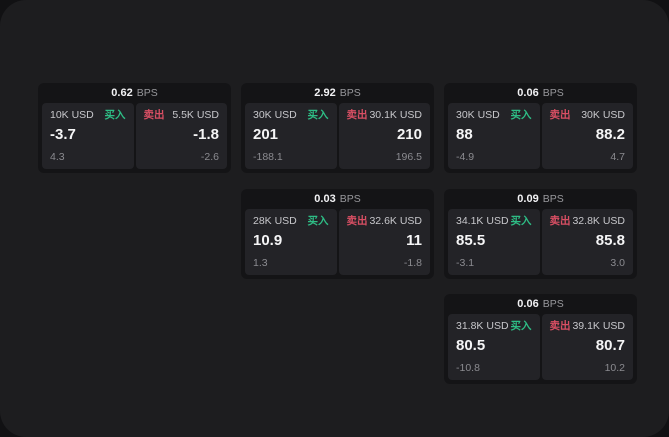 This screenshot has width=669, height=437. What do you see at coordinates (587, 347) in the screenshot?
I see `sell-panel: 卖出 39.1K USD 80.7 10.2` at bounding box center [587, 347].